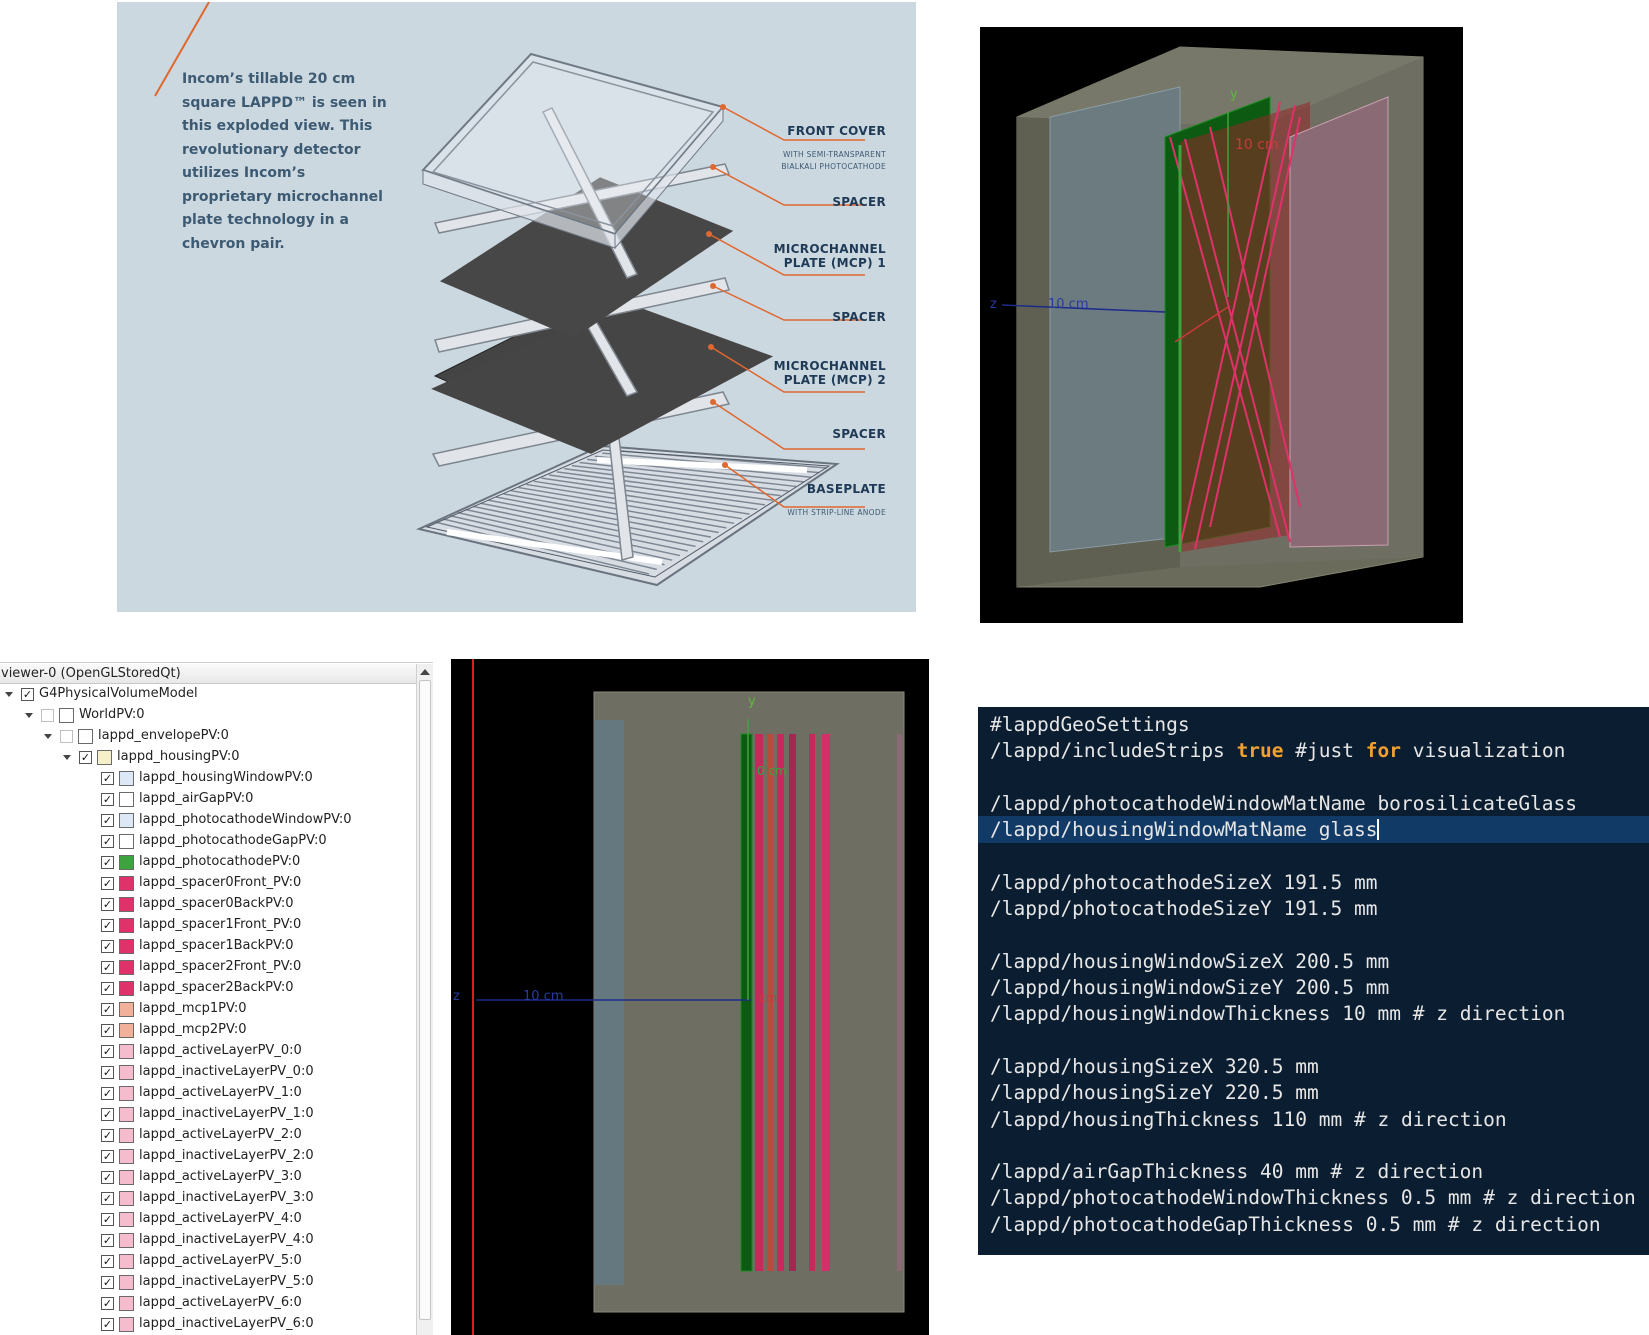  What do you see at coordinates (207, 1156) in the screenshot?
I see `tree-item: ✓ lappd_inactiveLayerPV_2:0` at bounding box center [207, 1156].